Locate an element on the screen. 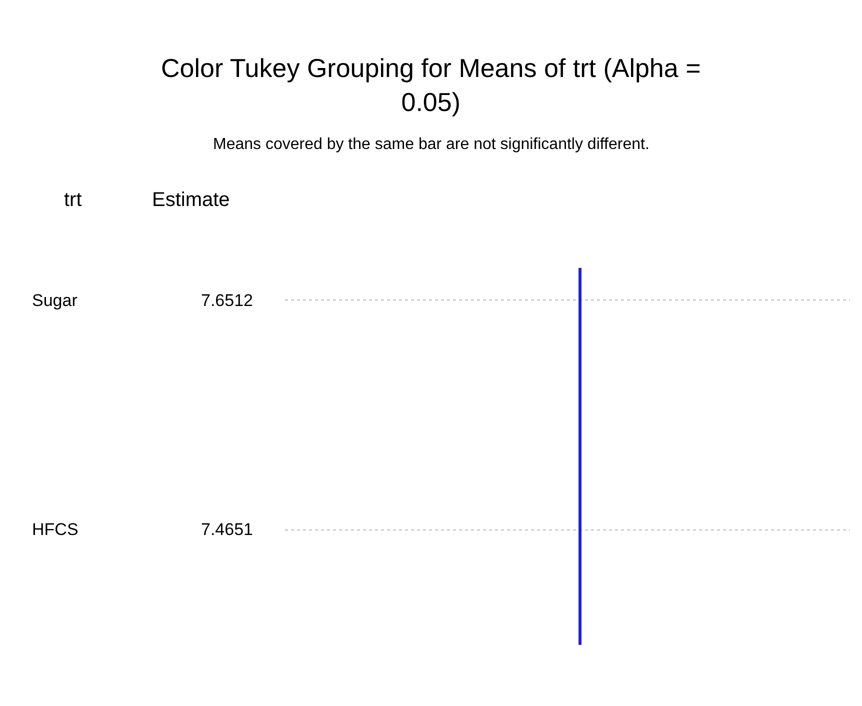 The width and height of the screenshot is (862, 706). text: Estimate is located at coordinates (191, 200).